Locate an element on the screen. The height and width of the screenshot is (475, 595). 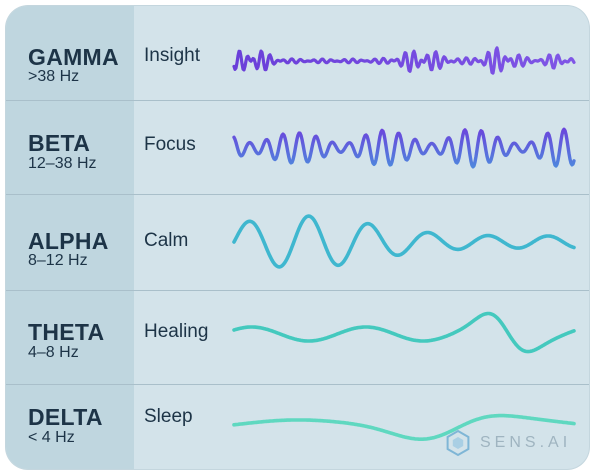
band-name: BETA is located at coordinates (59, 143).